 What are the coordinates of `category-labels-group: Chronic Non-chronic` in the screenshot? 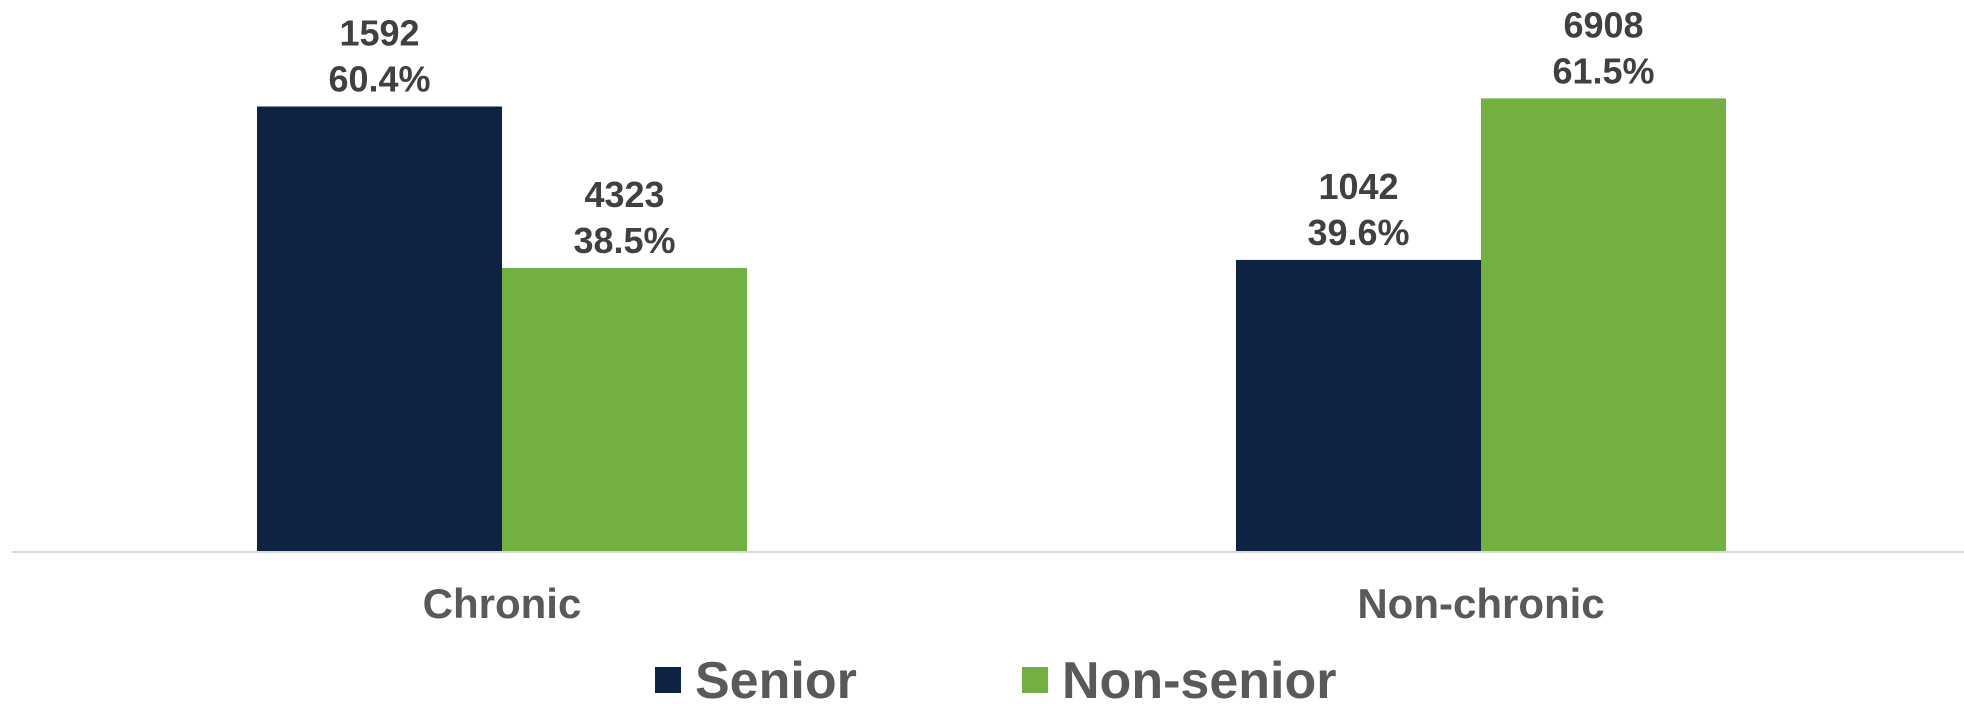 It's located at (1014, 603).